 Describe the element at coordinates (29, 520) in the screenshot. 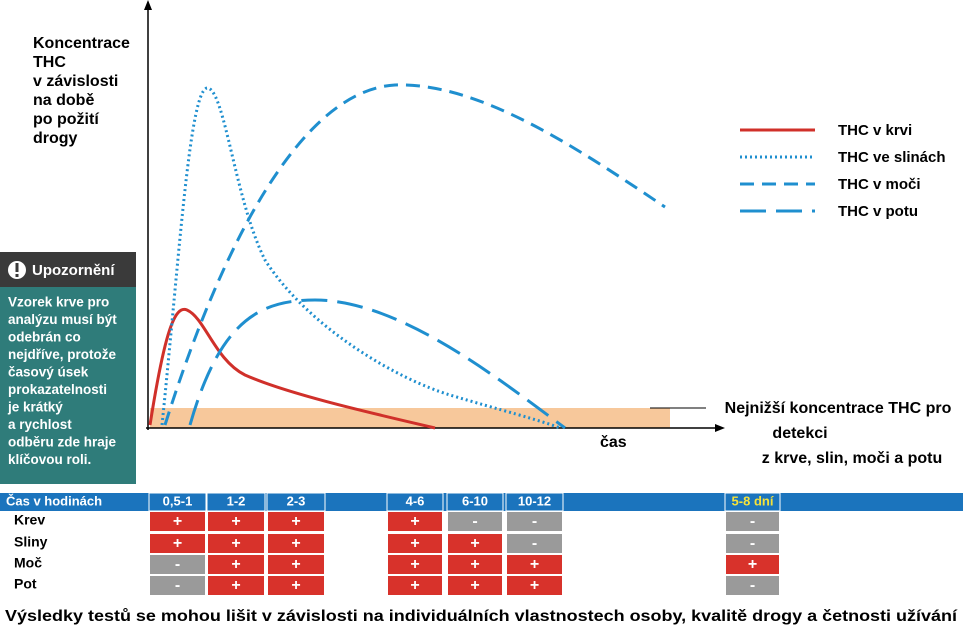

I see `row-label: Krev` at that location.